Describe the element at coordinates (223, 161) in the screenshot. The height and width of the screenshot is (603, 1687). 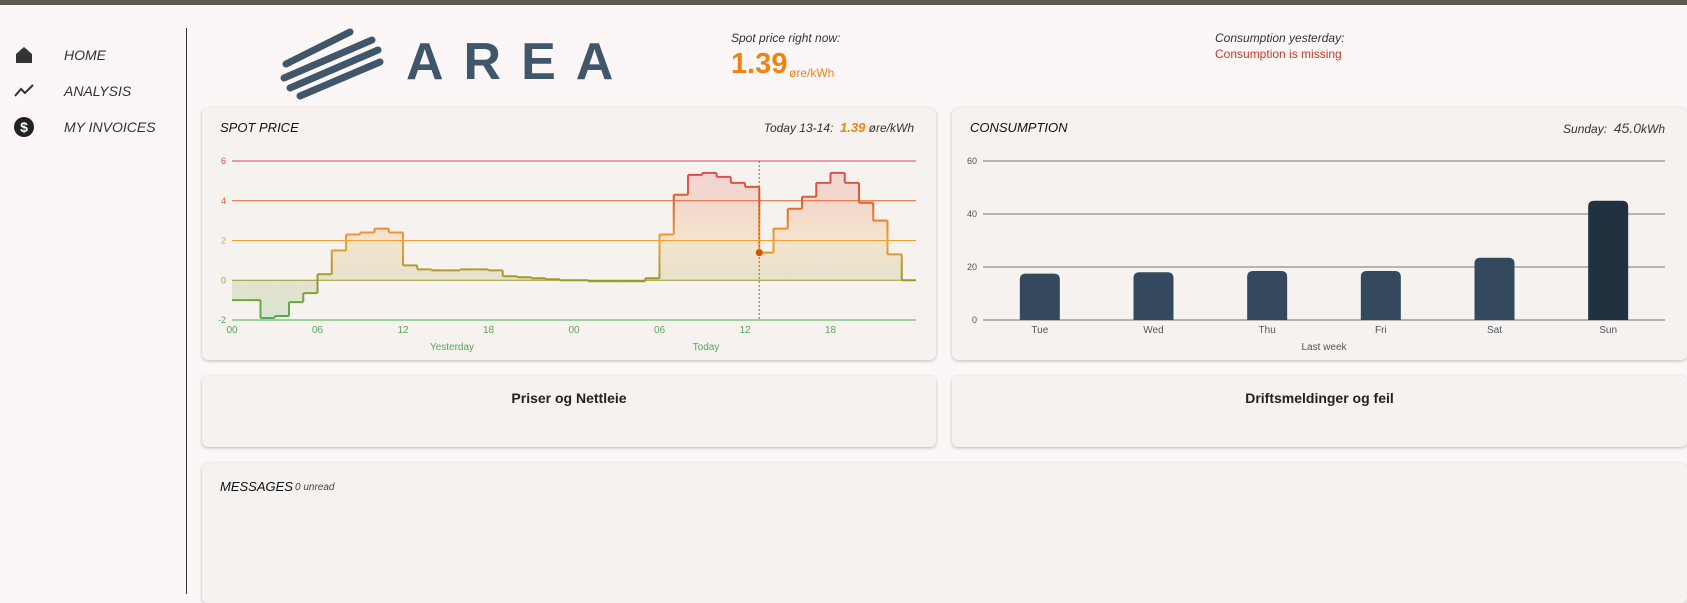
I see `y-tick-label: 6` at that location.